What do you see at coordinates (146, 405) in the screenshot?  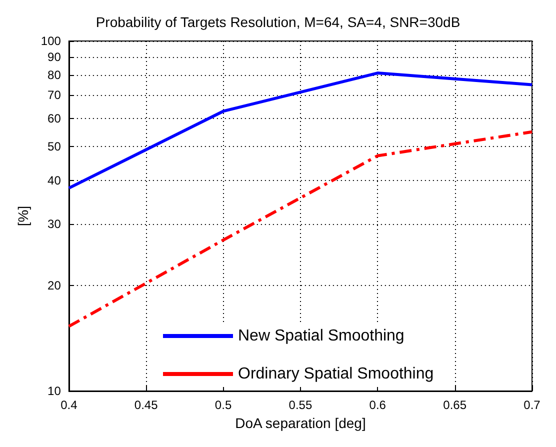 I see `x-tick-label: 0.45` at bounding box center [146, 405].